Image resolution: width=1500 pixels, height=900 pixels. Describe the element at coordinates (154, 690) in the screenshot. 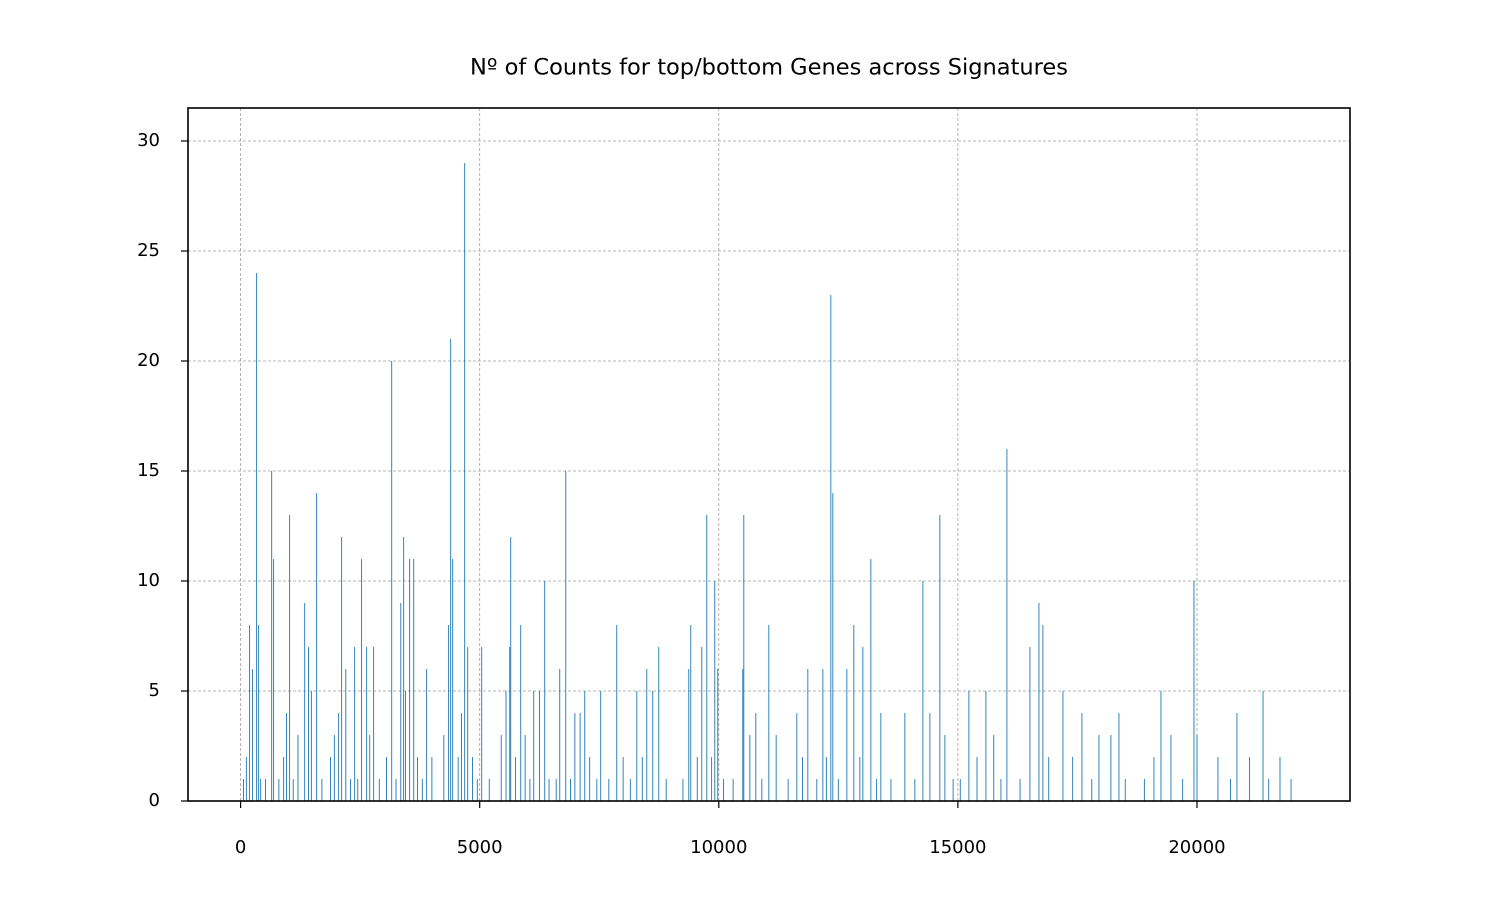

I see `y-tick-label: 5` at that location.